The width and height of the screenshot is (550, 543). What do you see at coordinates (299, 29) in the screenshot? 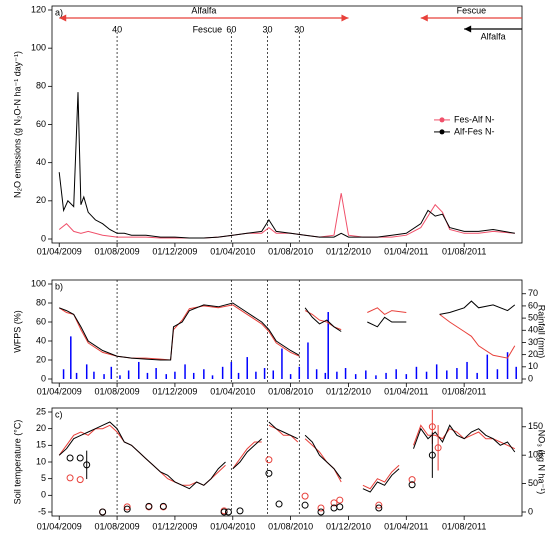
I see `reference-label: 30` at bounding box center [299, 29].